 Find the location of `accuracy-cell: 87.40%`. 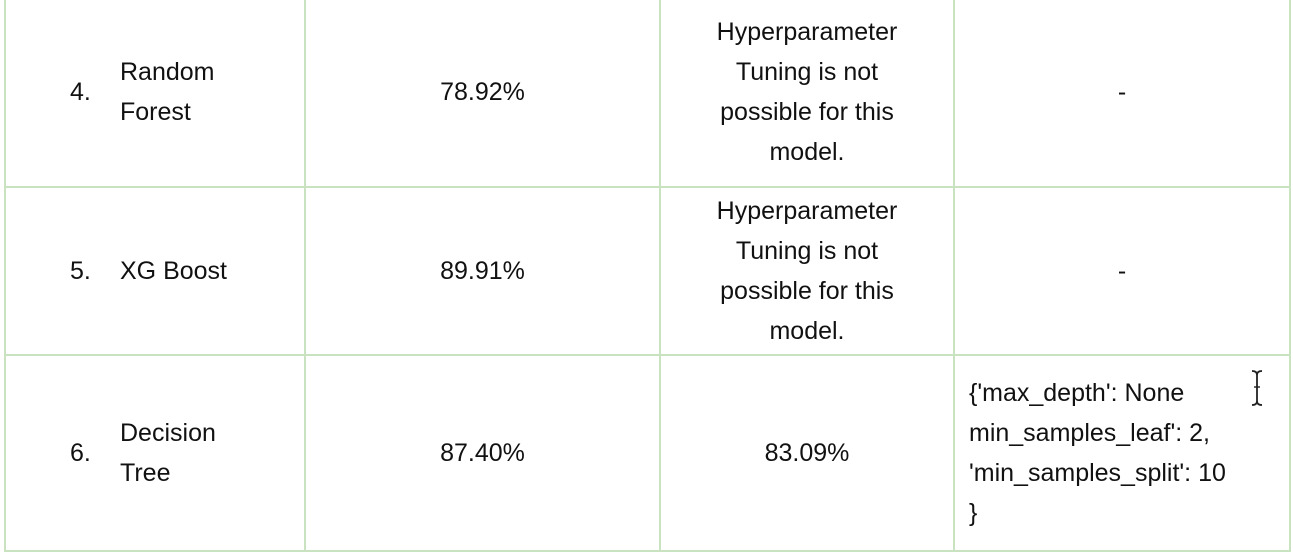

accuracy-cell: 87.40% is located at coordinates (482, 453).